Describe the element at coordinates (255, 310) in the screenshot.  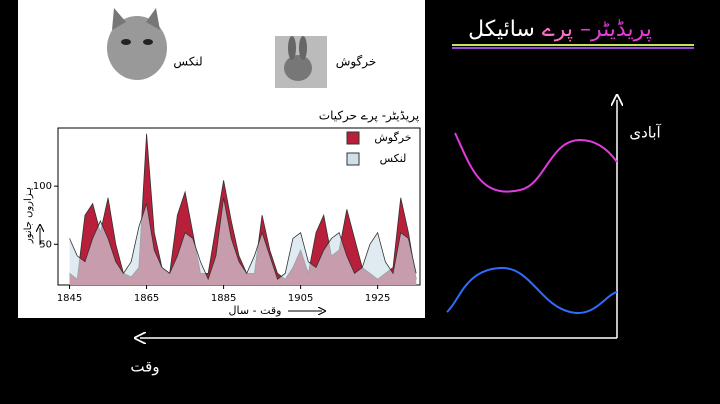
I see `x-axis-label: وقت - سال` at that location.